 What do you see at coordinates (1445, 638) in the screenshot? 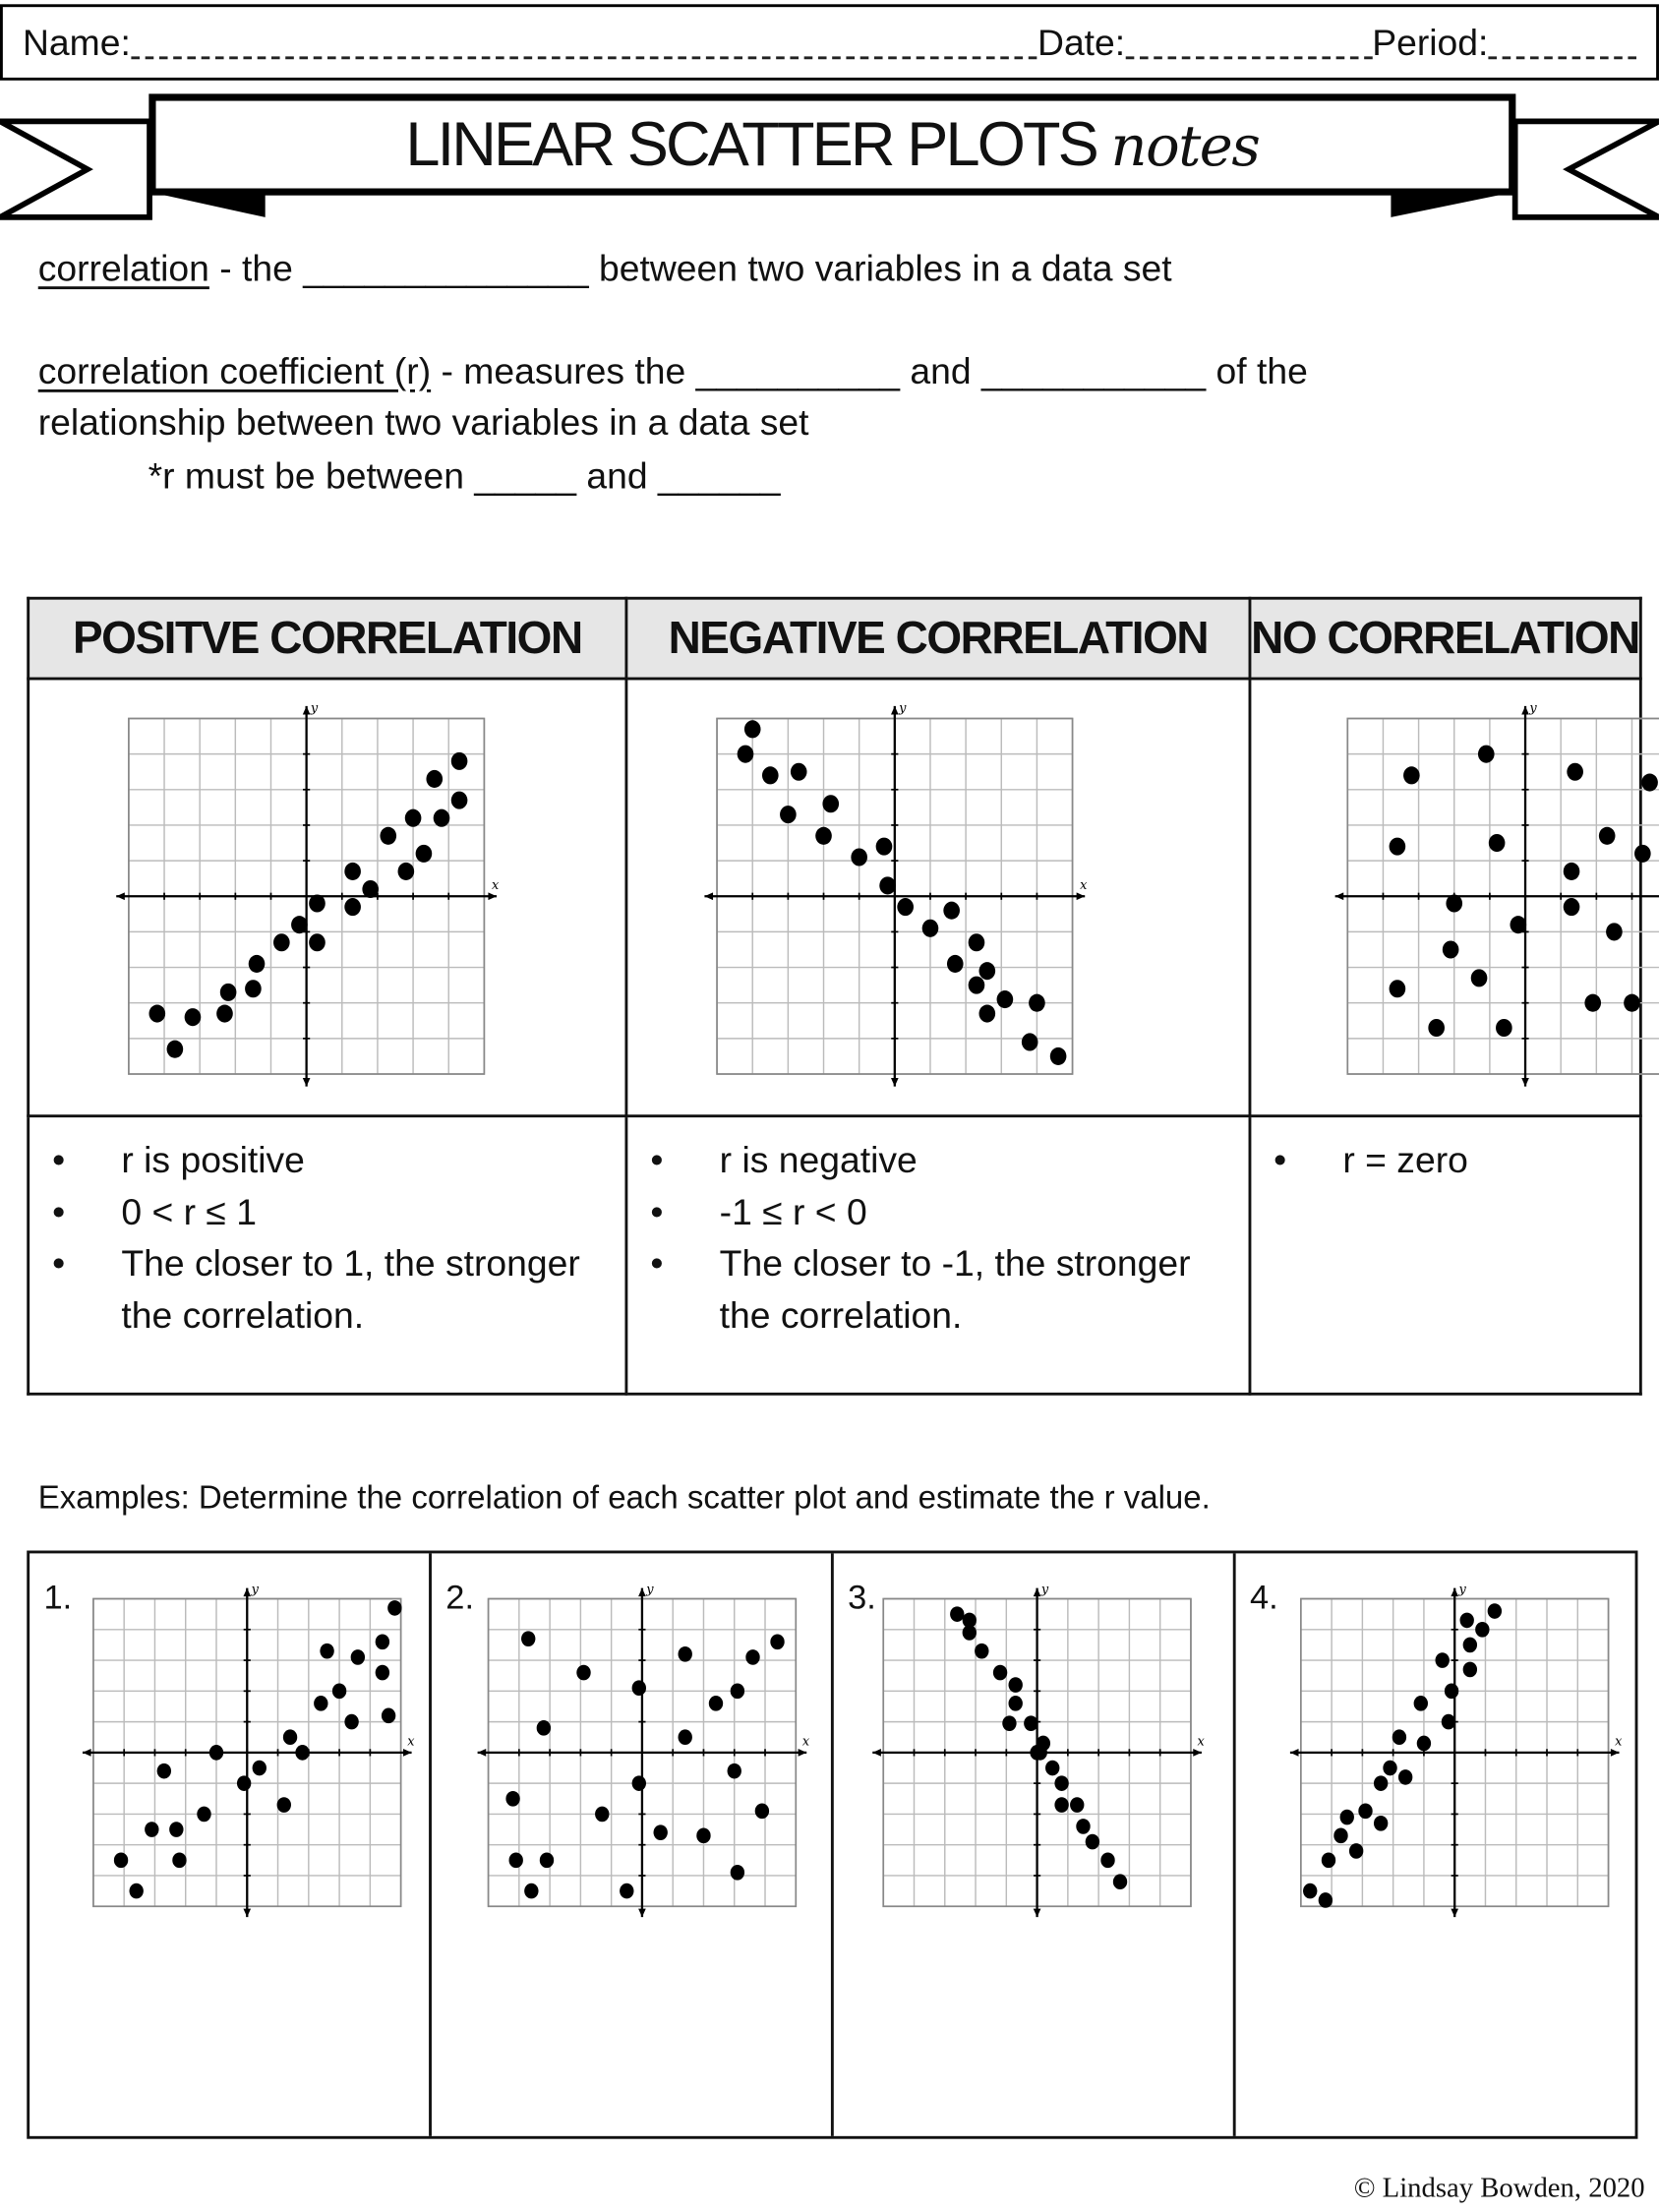
I see `header-none: NO CORRELATION` at bounding box center [1445, 638].